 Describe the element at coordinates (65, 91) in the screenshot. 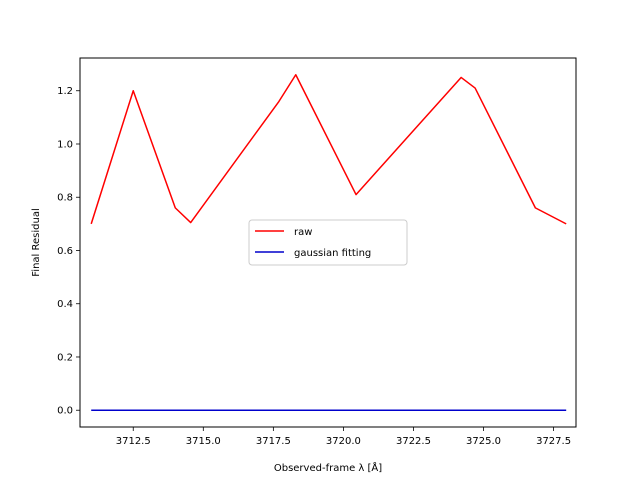

I see `y-tick-label: 1.2` at that location.